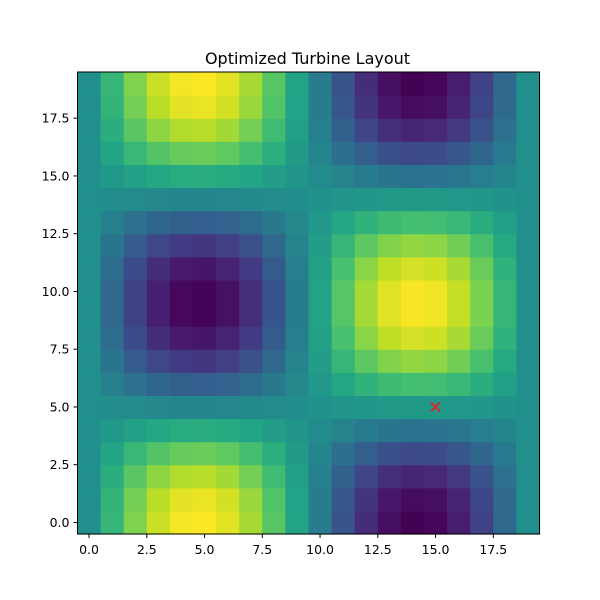 This screenshot has height=600, width=600. I want to click on x-tick-label: 7.5, so click(262, 549).